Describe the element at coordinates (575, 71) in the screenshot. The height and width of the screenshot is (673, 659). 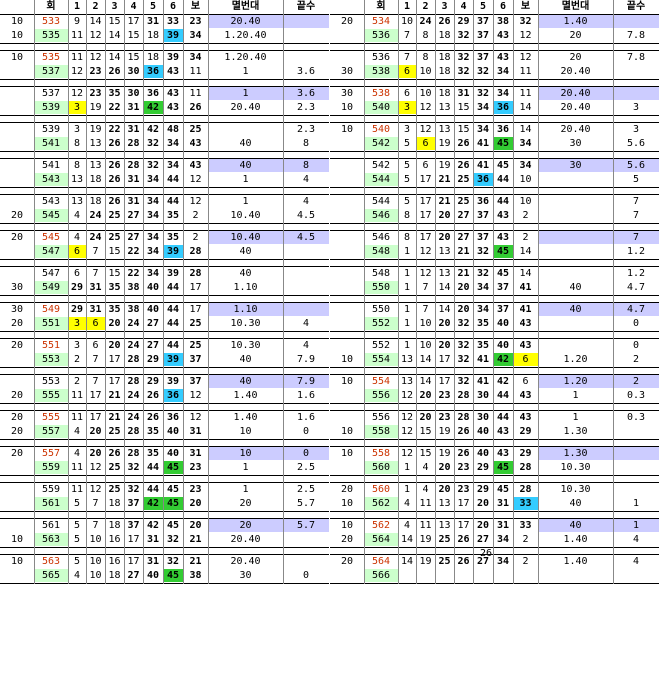
I see `range-cell: 20.40` at that location.